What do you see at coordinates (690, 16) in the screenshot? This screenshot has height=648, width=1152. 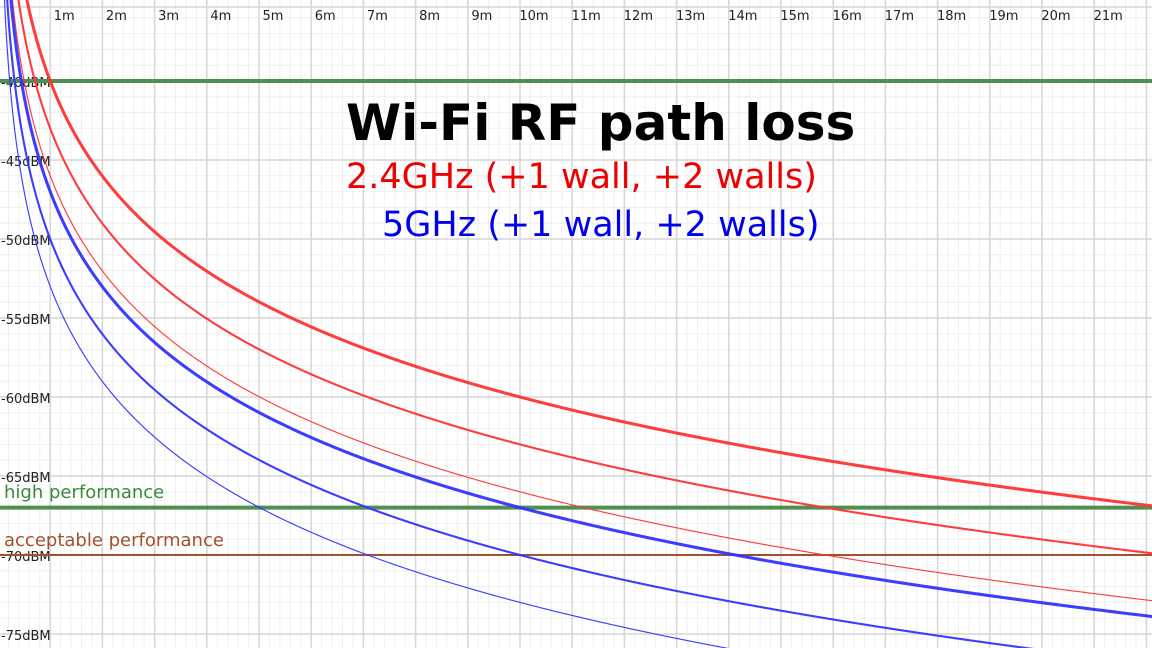 I see `x-tick-label: 13m` at bounding box center [690, 16].